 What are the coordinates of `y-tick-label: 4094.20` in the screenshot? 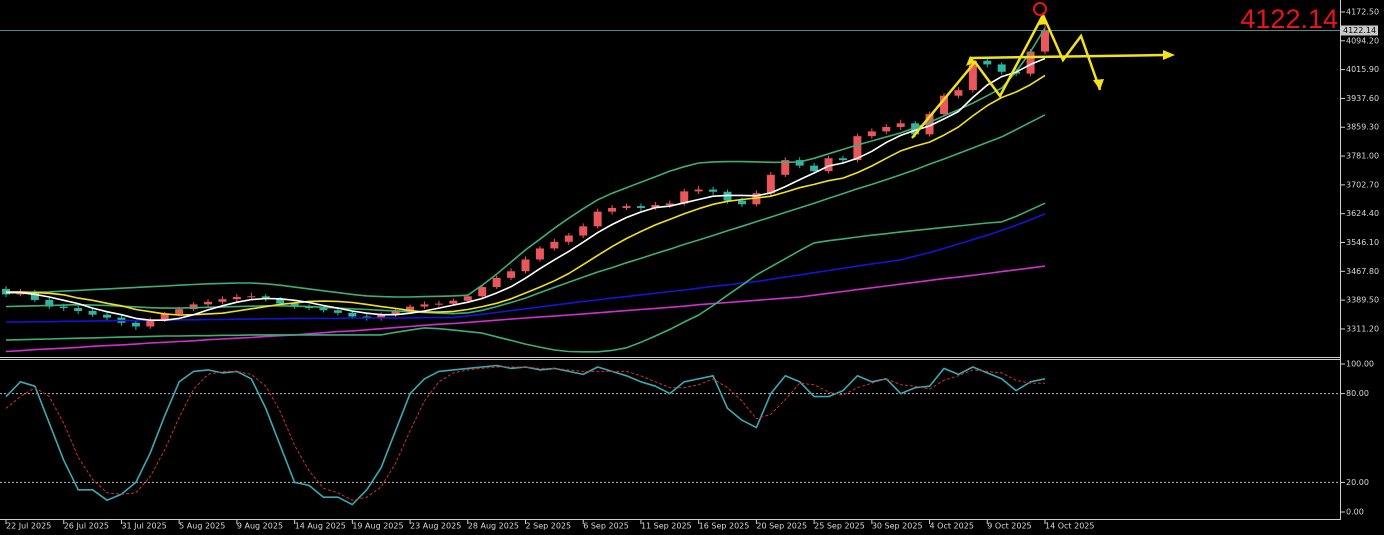 It's located at (1362, 40).